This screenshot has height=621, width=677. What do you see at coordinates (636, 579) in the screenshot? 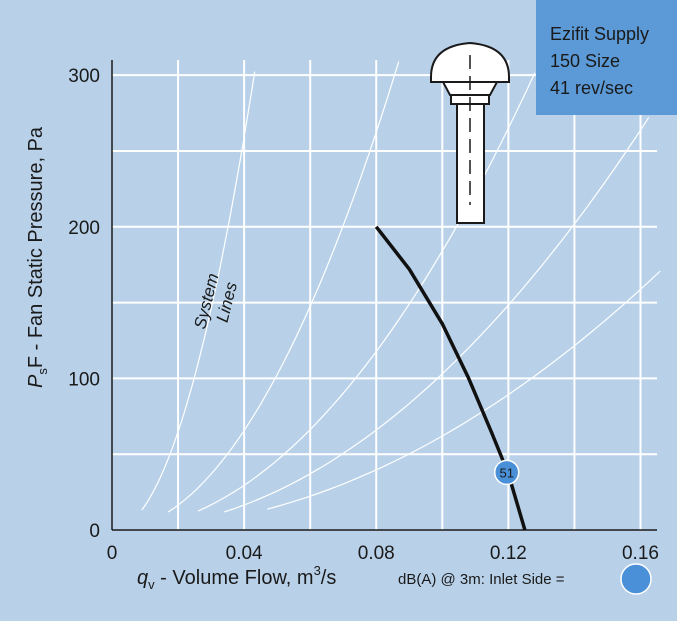
I see `inlet-side-legend-dot` at bounding box center [636, 579].